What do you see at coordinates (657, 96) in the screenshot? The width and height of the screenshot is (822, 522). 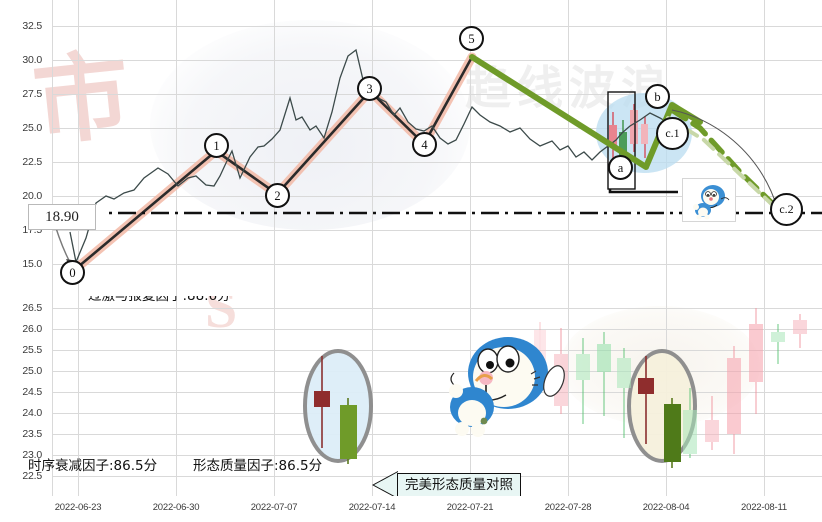 I see `wave-label-b: b` at bounding box center [657, 96].